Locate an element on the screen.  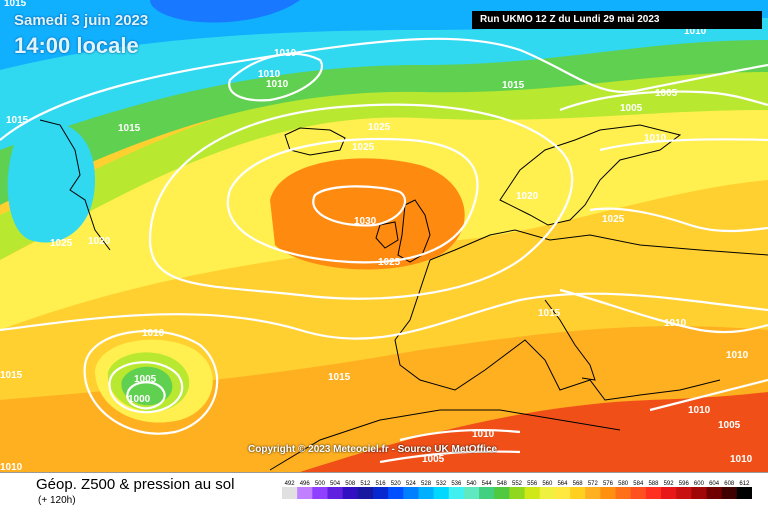
scale-label: 544 is located at coordinates (487, 484).